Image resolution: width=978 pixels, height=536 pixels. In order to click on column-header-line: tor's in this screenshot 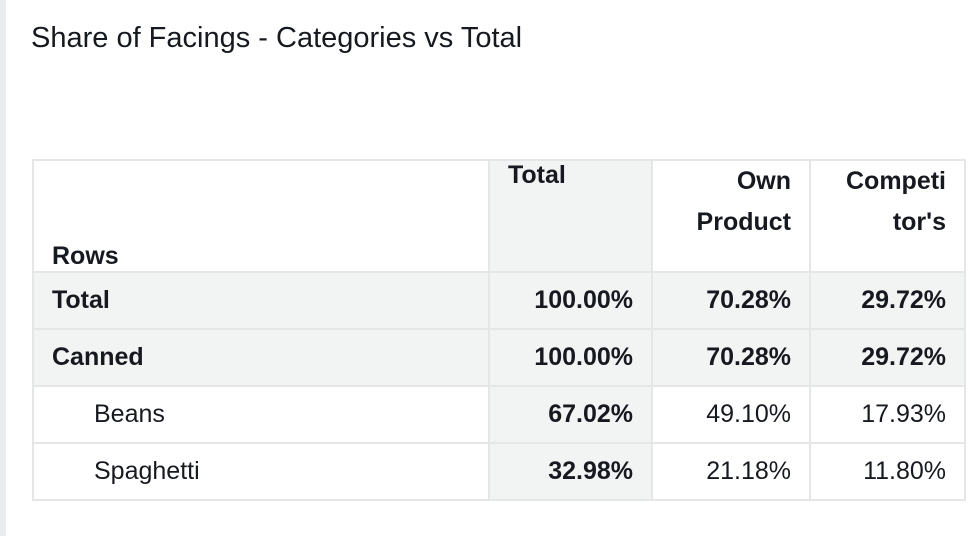, I will do `click(919, 222)`.